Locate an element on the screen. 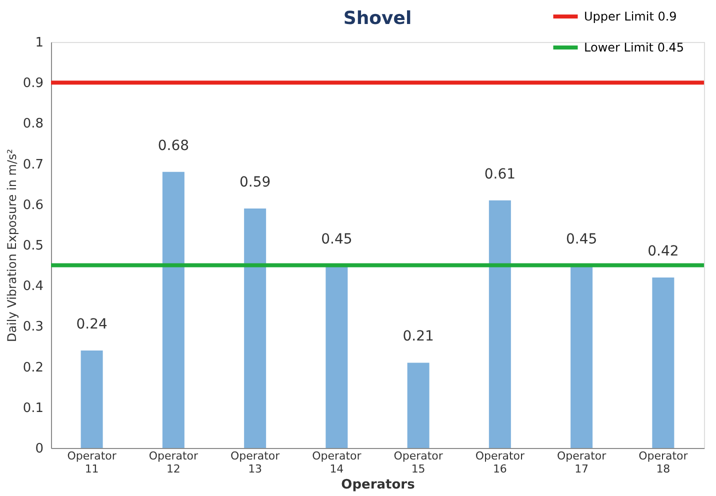 This screenshot has height=496, width=716. chart-title: Shovel is located at coordinates (377, 18).